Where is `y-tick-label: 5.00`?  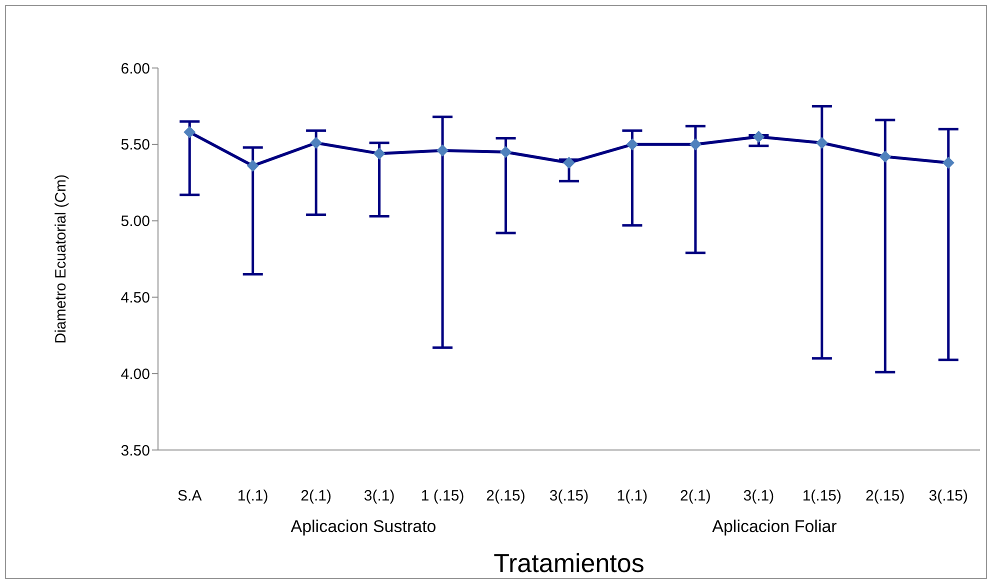
y-tick-label: 5.00 is located at coordinates (135, 221).